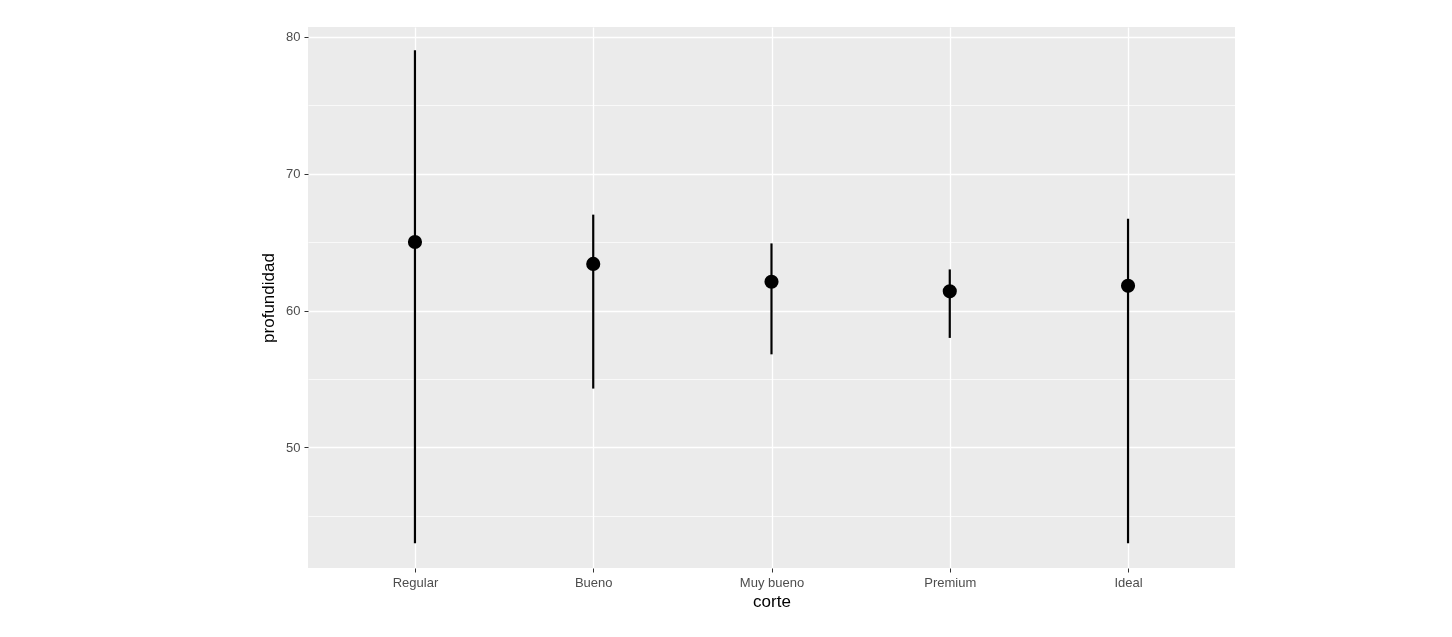 This screenshot has width=1452, height=637. What do you see at coordinates (772, 582) in the screenshot?
I see `x-tick-label: Muy bueno` at bounding box center [772, 582].